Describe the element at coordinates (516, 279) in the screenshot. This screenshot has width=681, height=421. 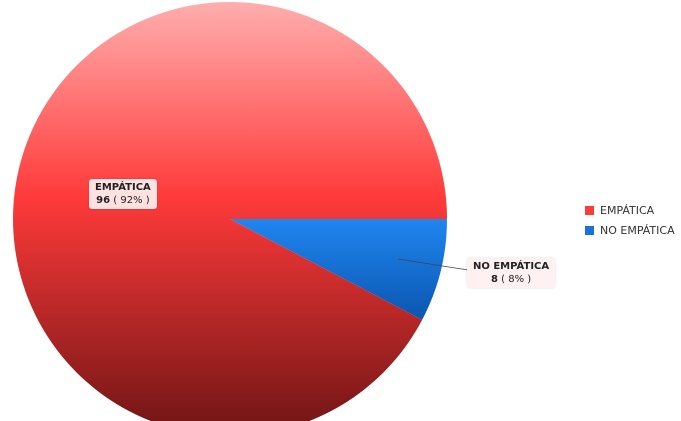
I see `slice-label-no-empatica-percent: ( 8% )` at that location.